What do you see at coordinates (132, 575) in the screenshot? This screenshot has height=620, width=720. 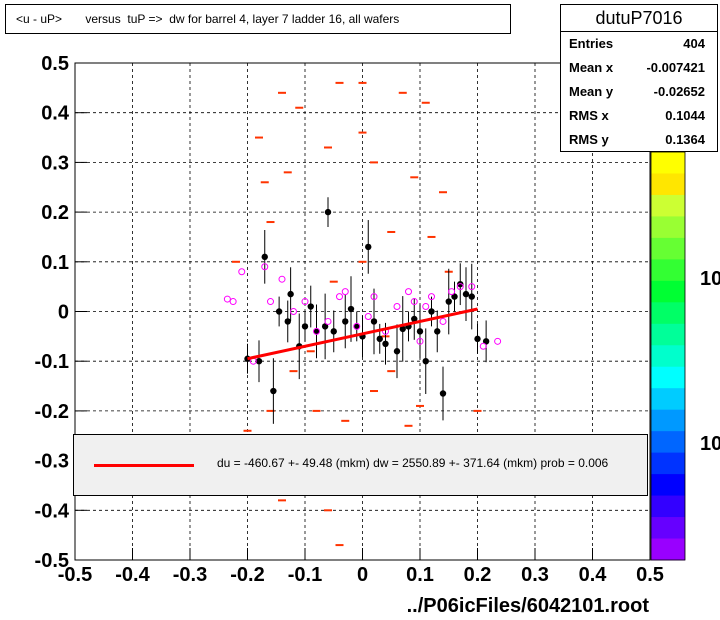 I see `x-tick-label: -0.4` at bounding box center [132, 575].